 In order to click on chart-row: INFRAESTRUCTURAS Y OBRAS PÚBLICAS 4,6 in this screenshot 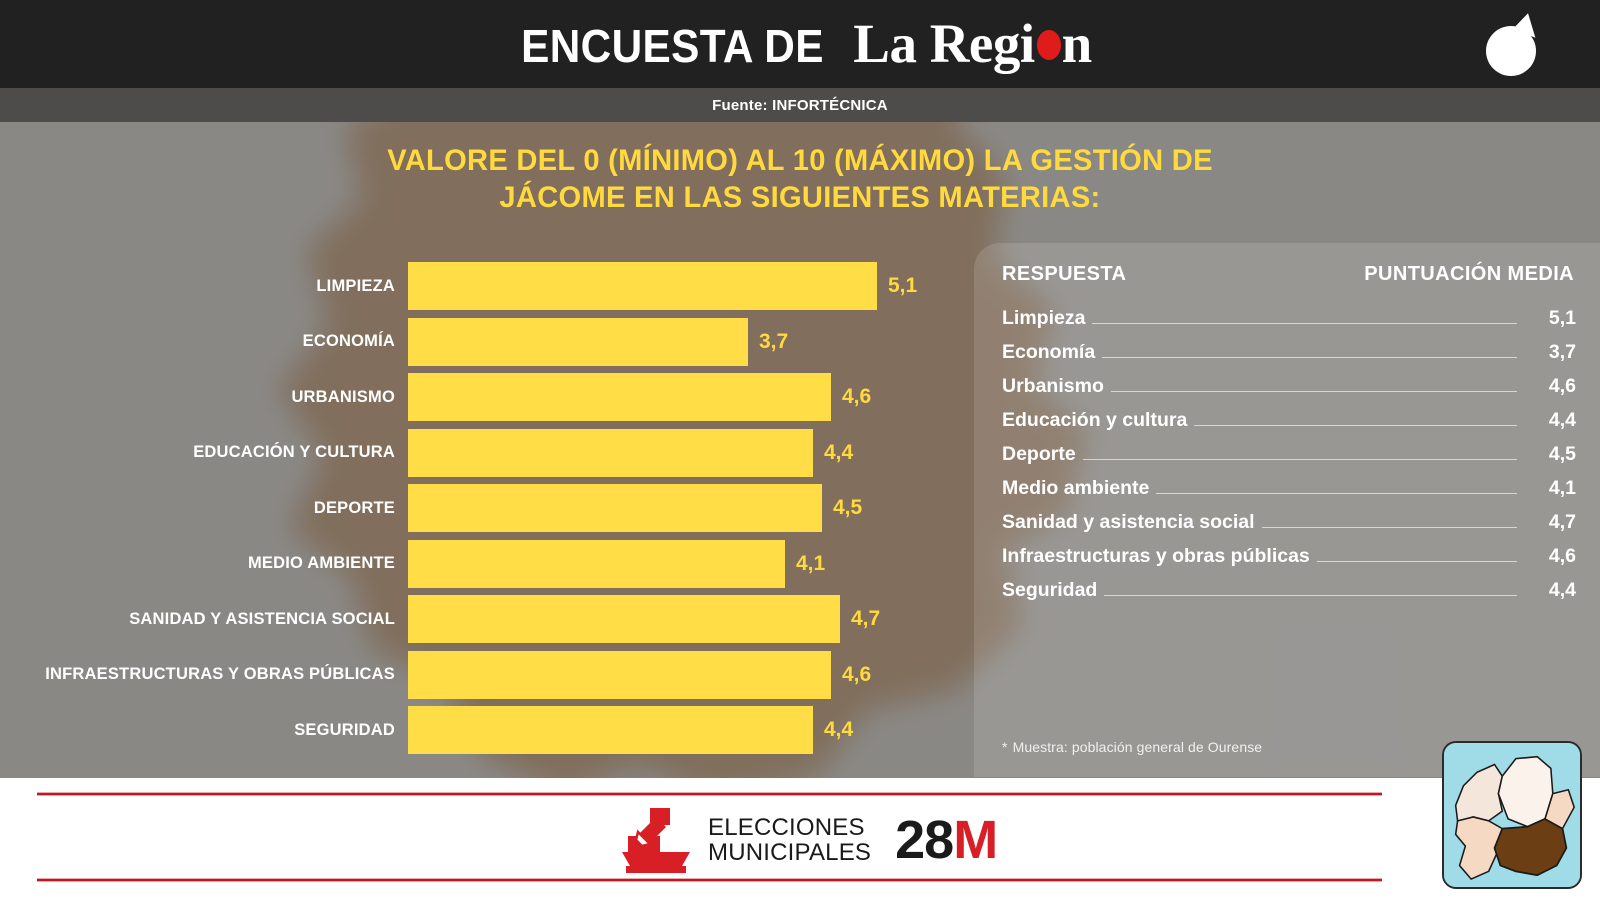, I will do `click(480, 674)`.